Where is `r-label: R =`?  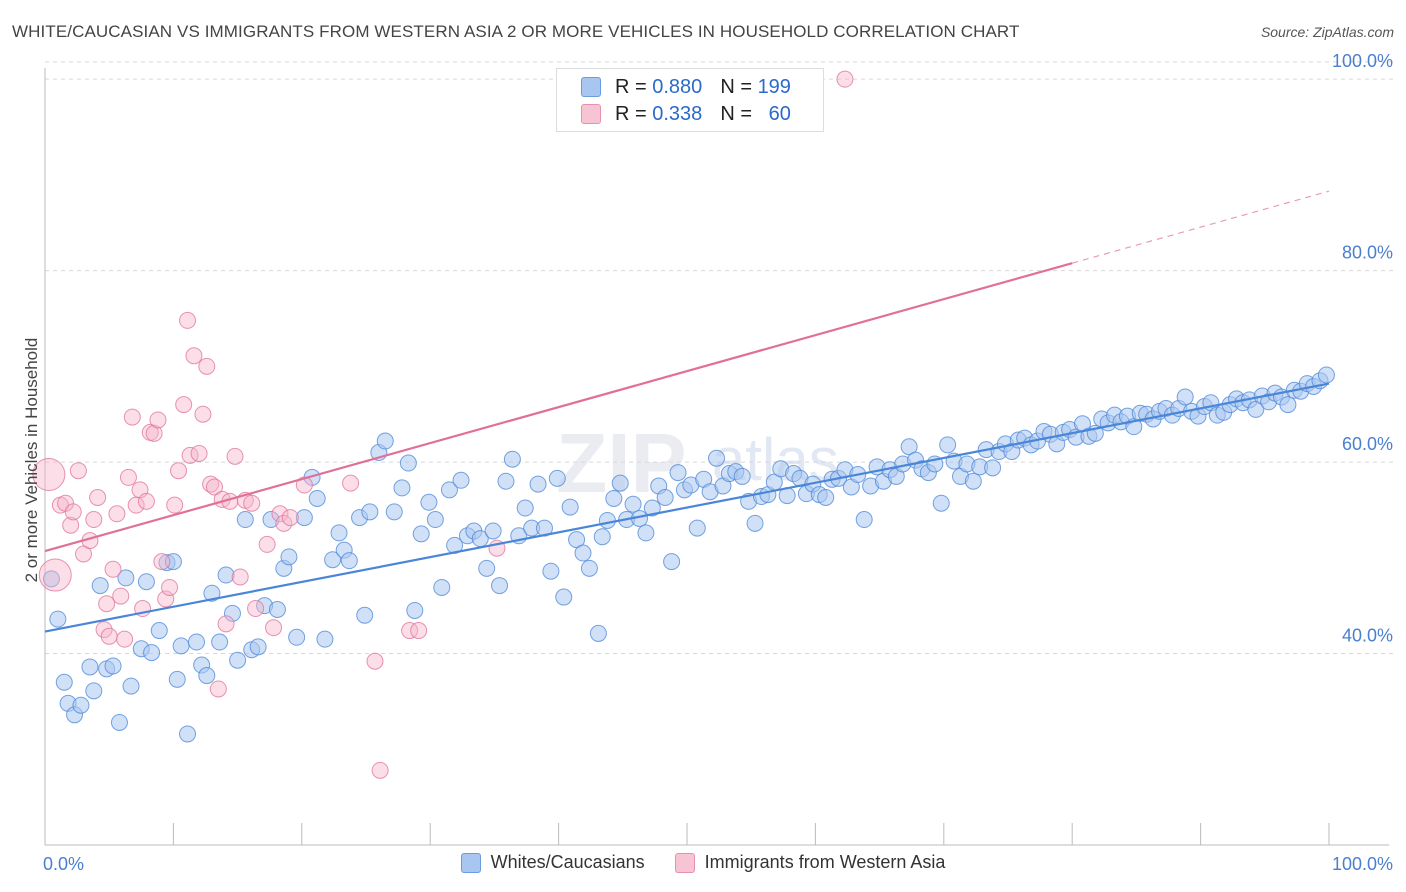
r-label: R = is located at coordinates (631, 86).